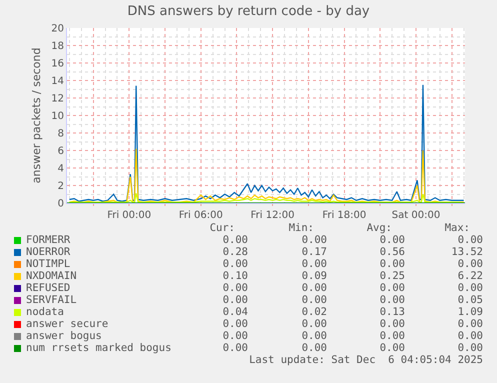 This screenshot has height=383, width=497. I want to click on x-tick-label: Fri 00:00, so click(129, 215).